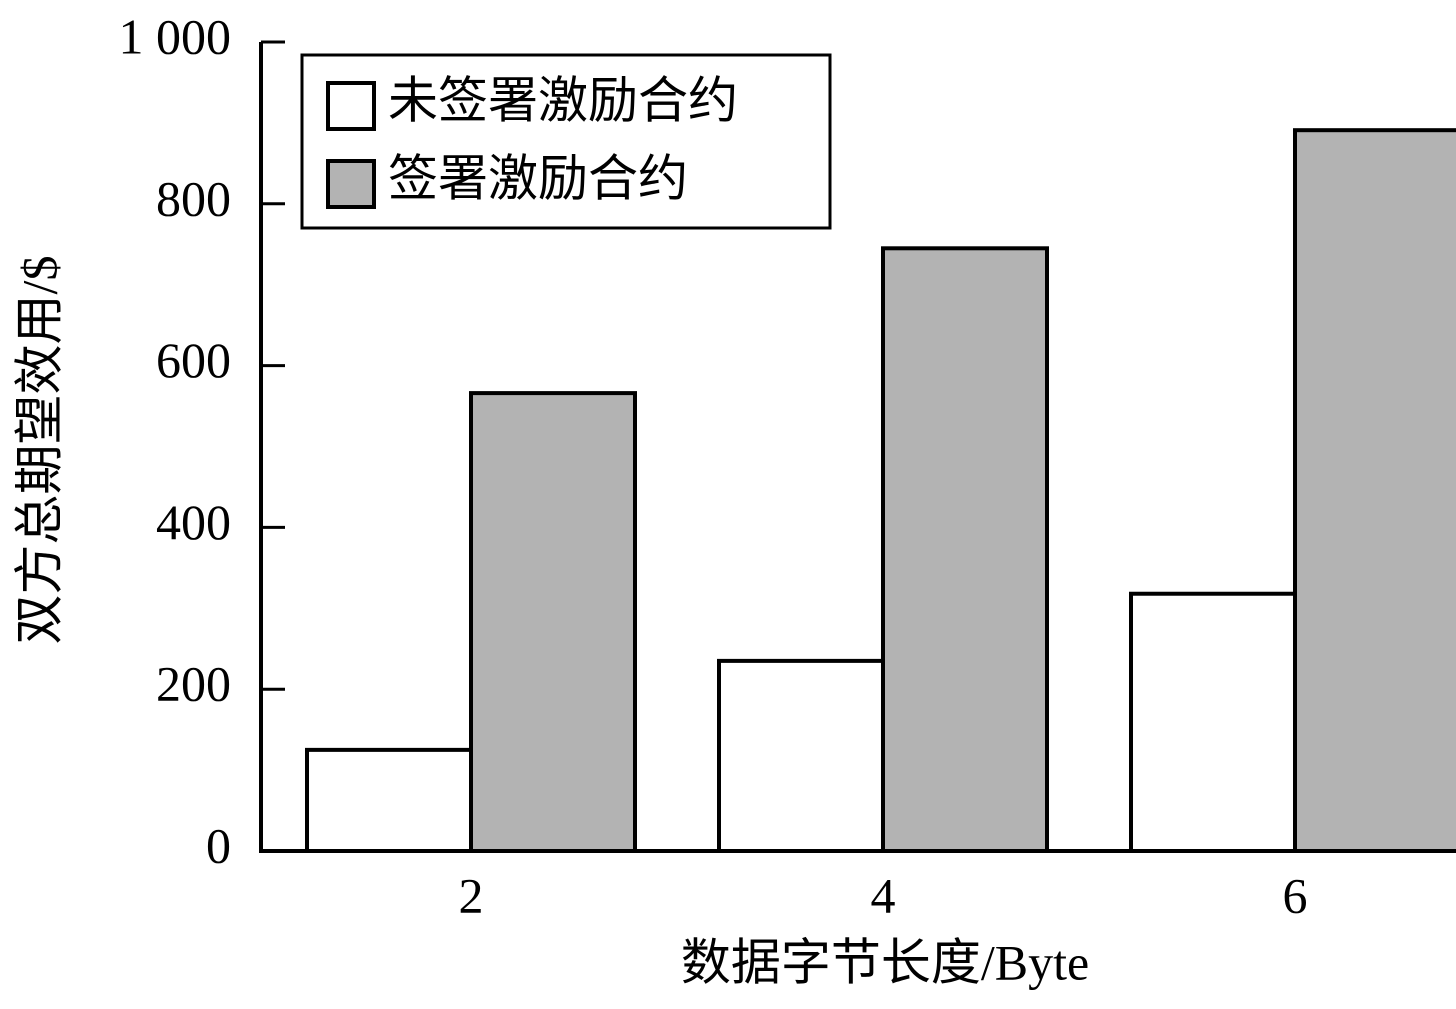 The height and width of the screenshot is (1009, 1456). What do you see at coordinates (193, 522) in the screenshot?
I see `y-tick-label: 400` at bounding box center [193, 522].